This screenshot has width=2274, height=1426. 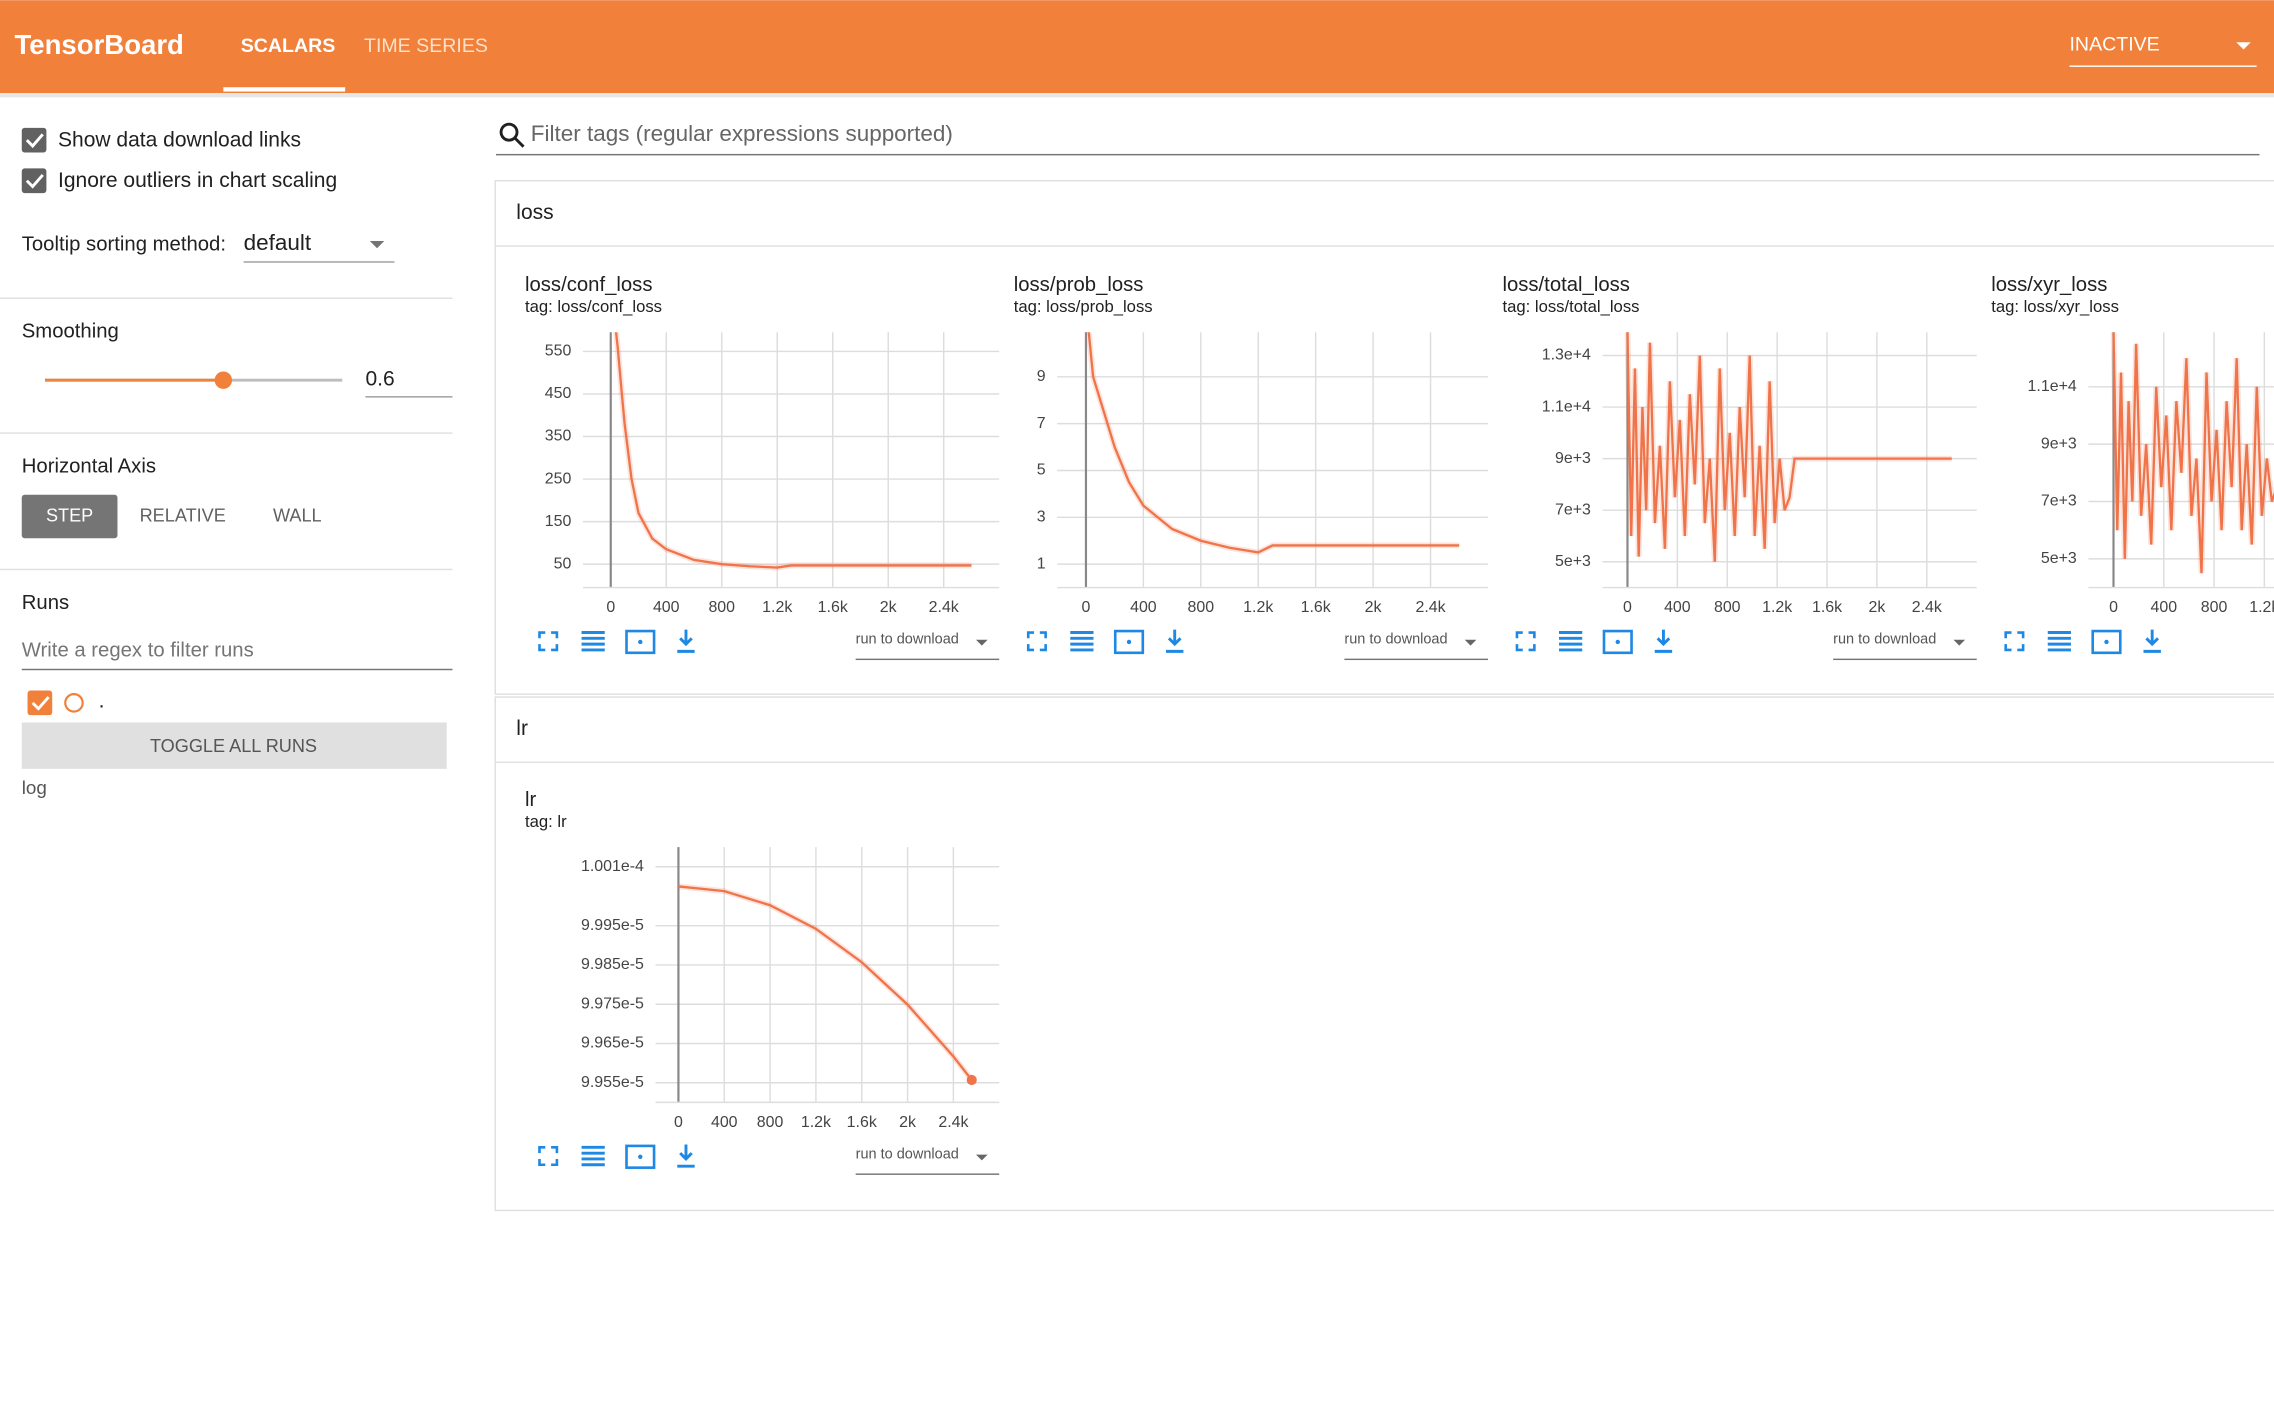 What do you see at coordinates (288, 46) in the screenshot?
I see `tab-scalars: SCALARS` at bounding box center [288, 46].